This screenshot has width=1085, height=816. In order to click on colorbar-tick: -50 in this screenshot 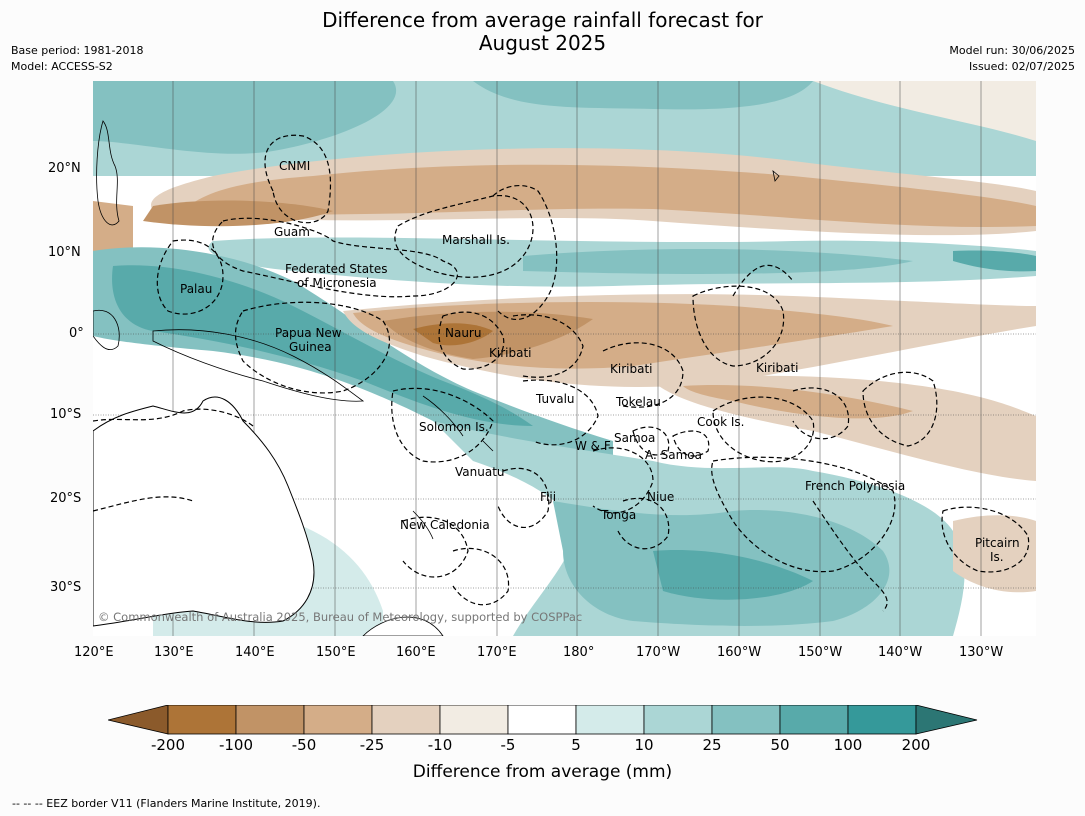, I will do `click(304, 745)`.